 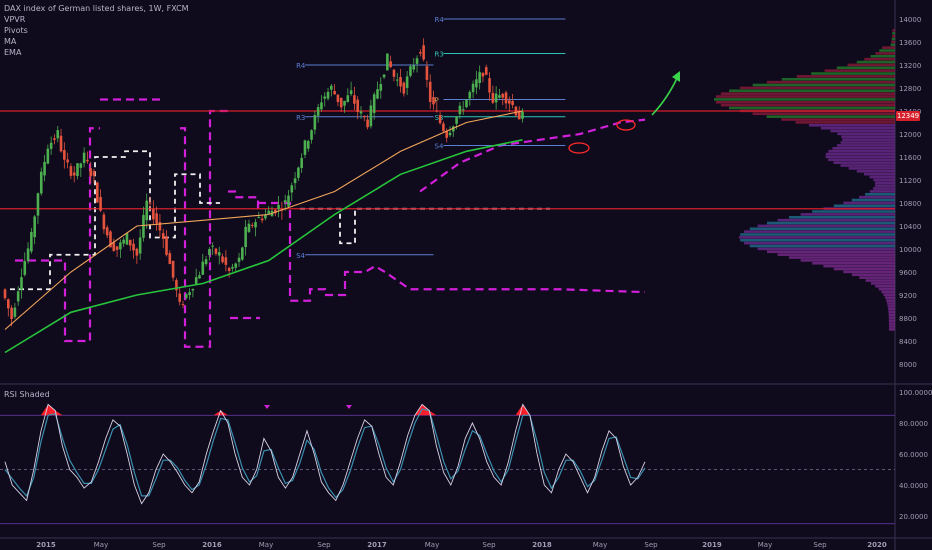 I want to click on time-tick-label: 2016, so click(x=212, y=545).